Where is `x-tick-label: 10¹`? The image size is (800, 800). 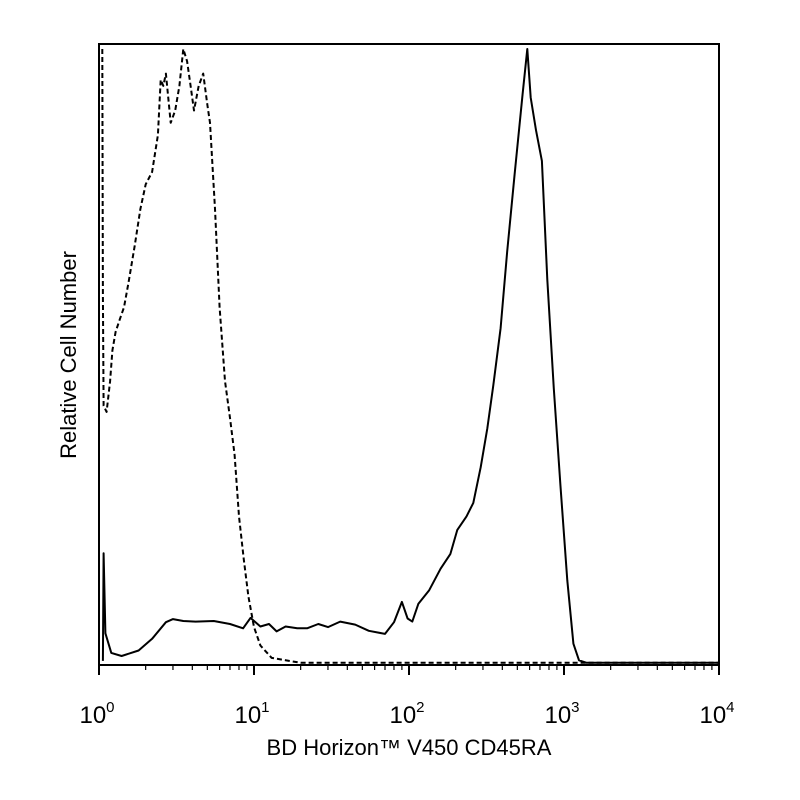
x-tick-label: 10¹ is located at coordinates (251, 714).